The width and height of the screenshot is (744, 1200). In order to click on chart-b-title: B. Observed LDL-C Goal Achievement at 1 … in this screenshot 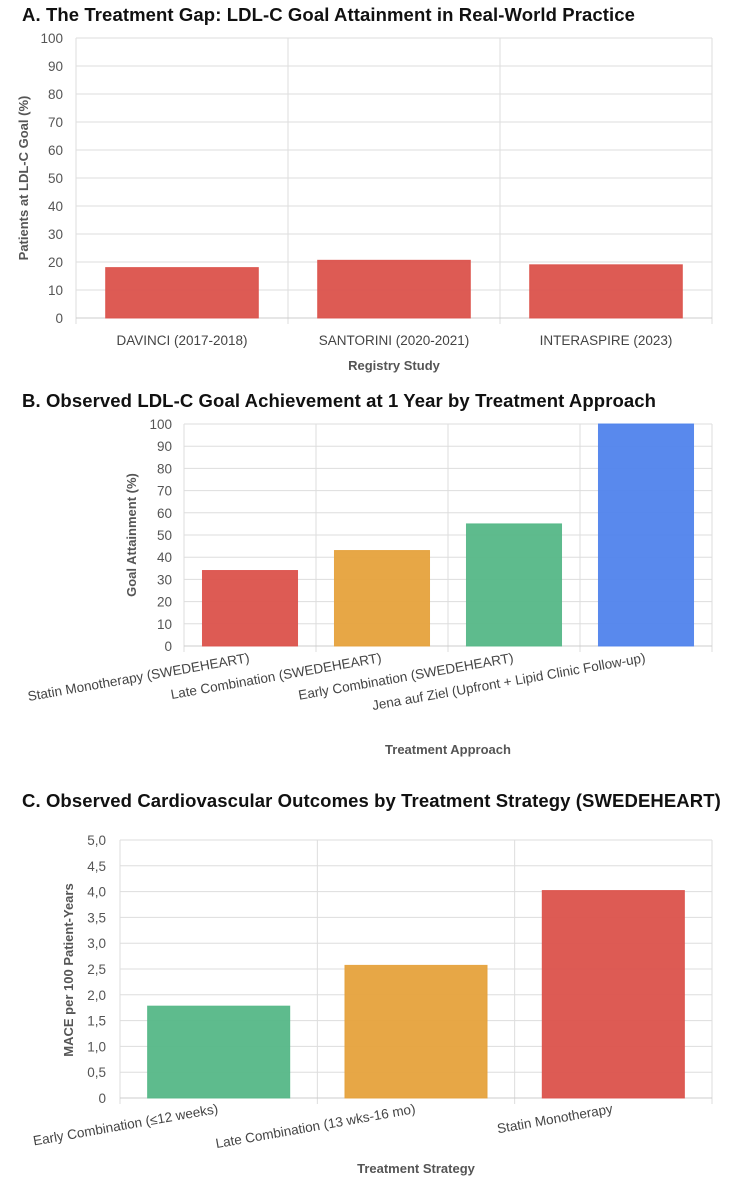, I will do `click(339, 400)`.